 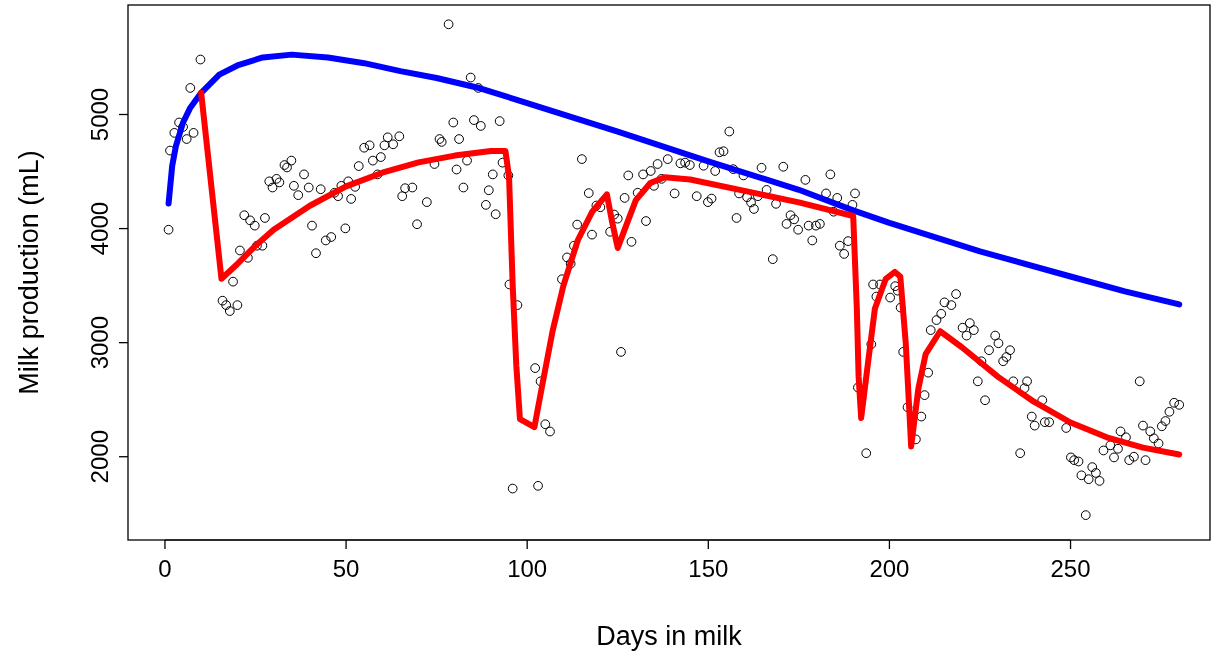 I want to click on x-tick-label: 250, so click(x=1070, y=568).